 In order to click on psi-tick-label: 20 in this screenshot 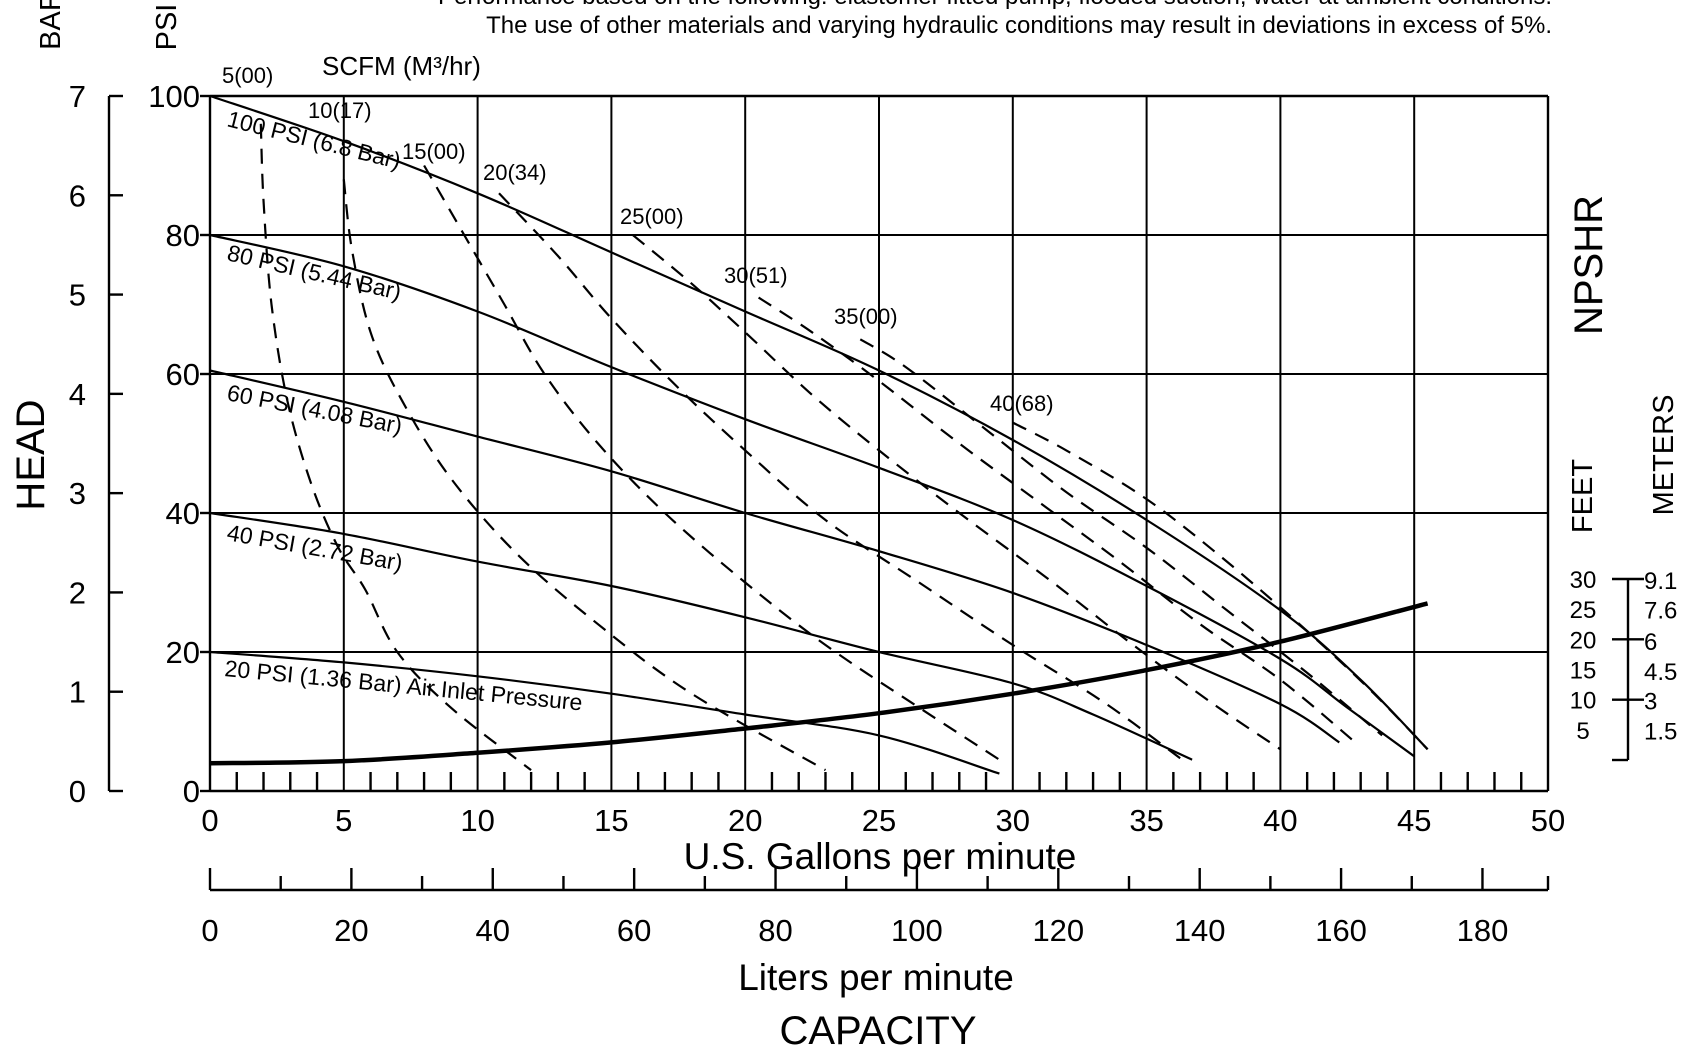, I will do `click(183, 652)`.